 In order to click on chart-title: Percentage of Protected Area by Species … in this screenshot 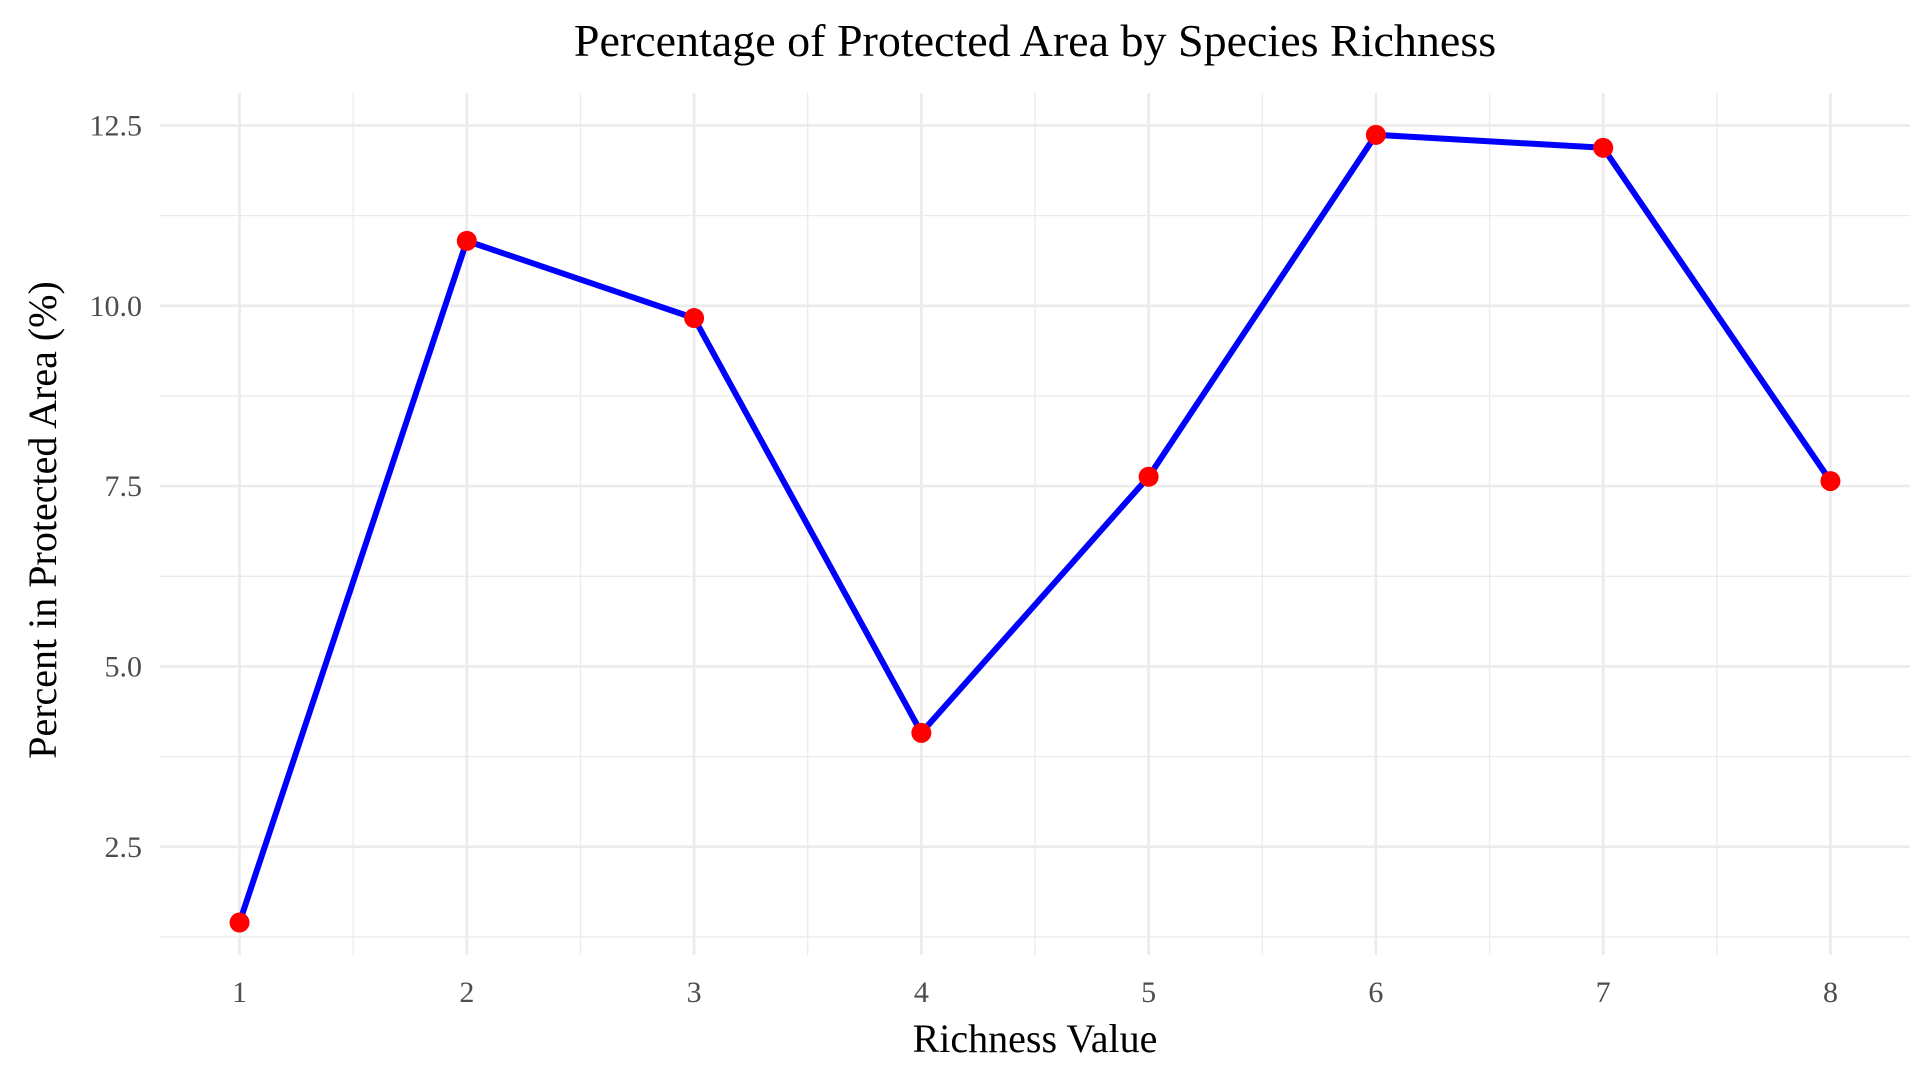, I will do `click(1035, 40)`.